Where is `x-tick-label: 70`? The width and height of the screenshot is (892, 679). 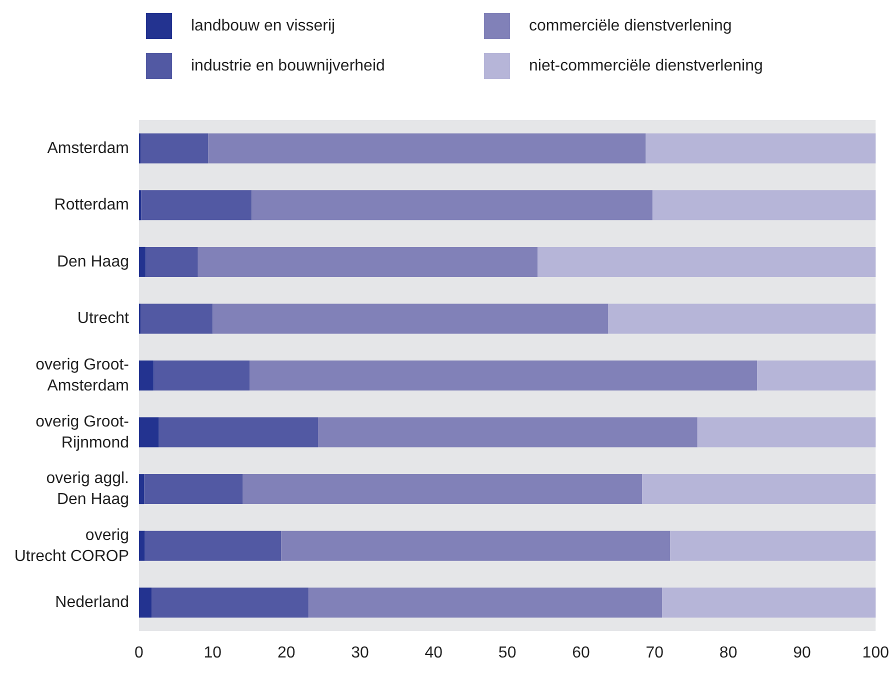
x-tick-label: 70 is located at coordinates (655, 653).